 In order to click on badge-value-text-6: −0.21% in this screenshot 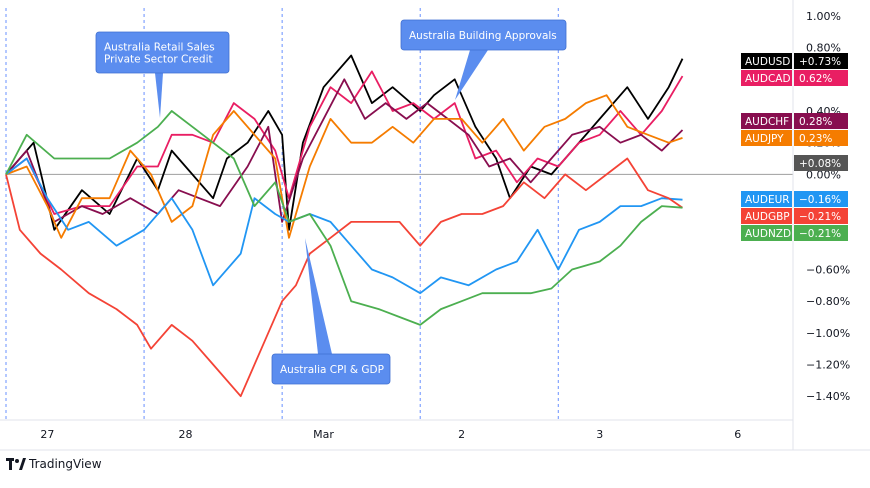, I will do `click(820, 217)`.